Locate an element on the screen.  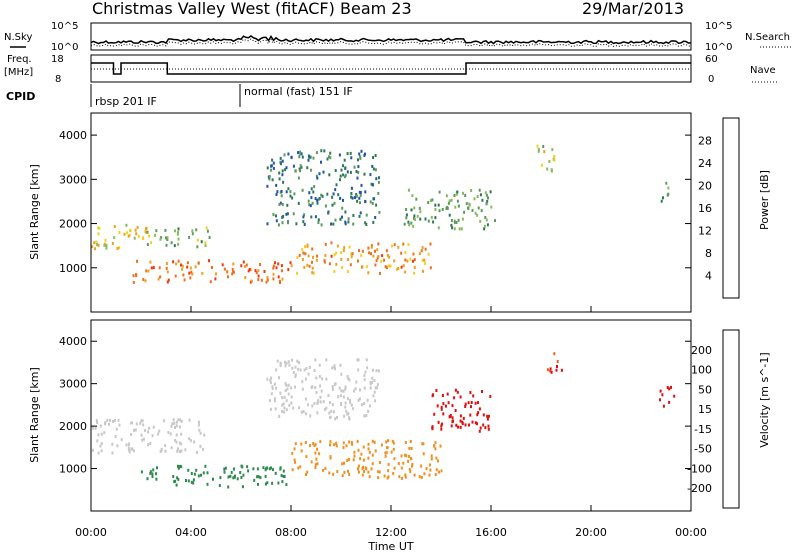
noise-left-tick-top: 10^5 is located at coordinates (64, 26).